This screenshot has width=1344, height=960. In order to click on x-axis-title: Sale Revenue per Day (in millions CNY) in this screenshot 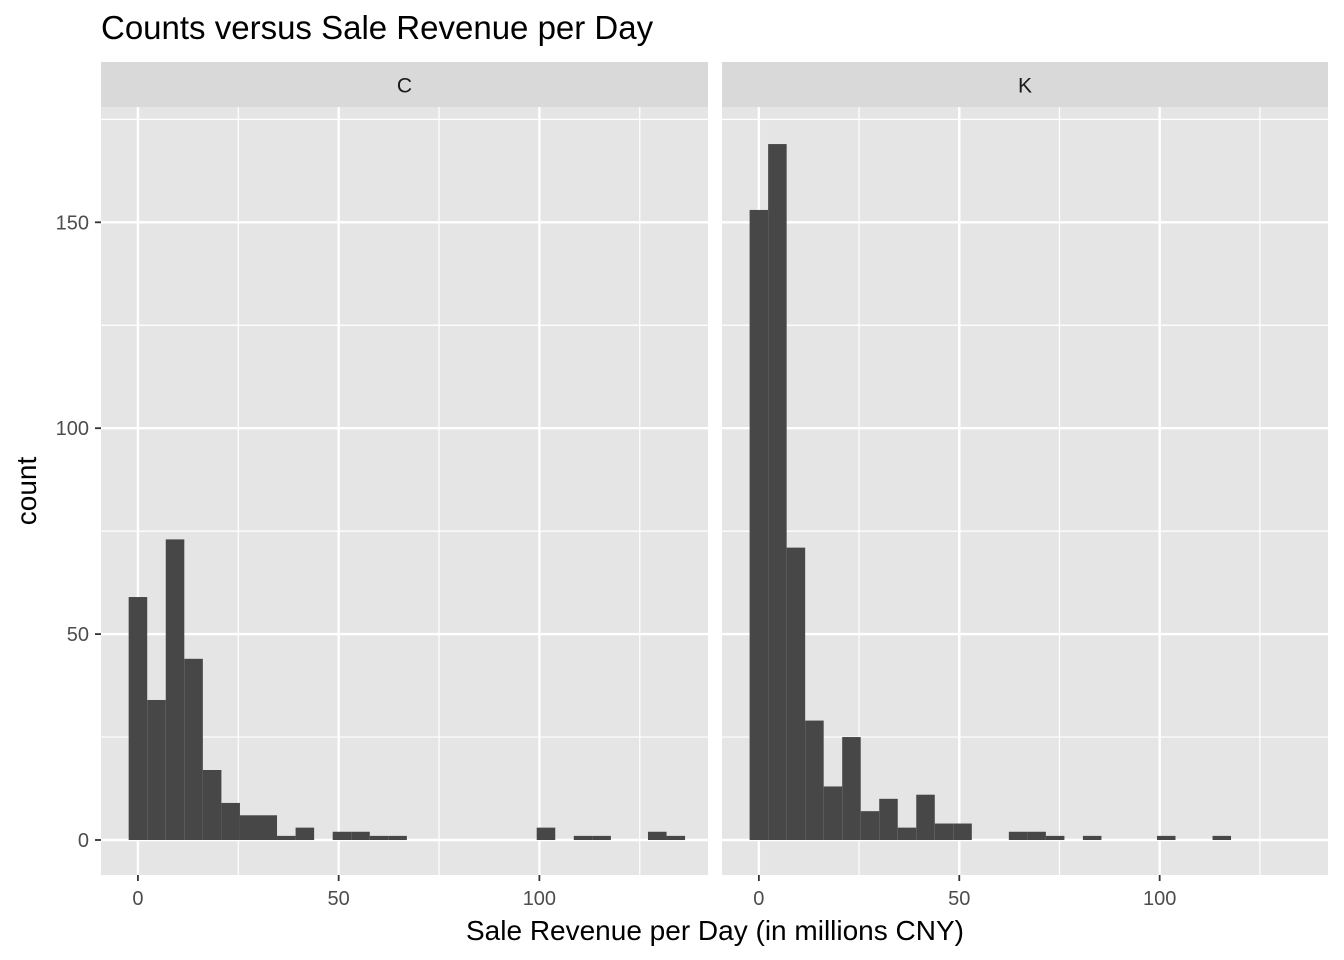, I will do `click(715, 930)`.